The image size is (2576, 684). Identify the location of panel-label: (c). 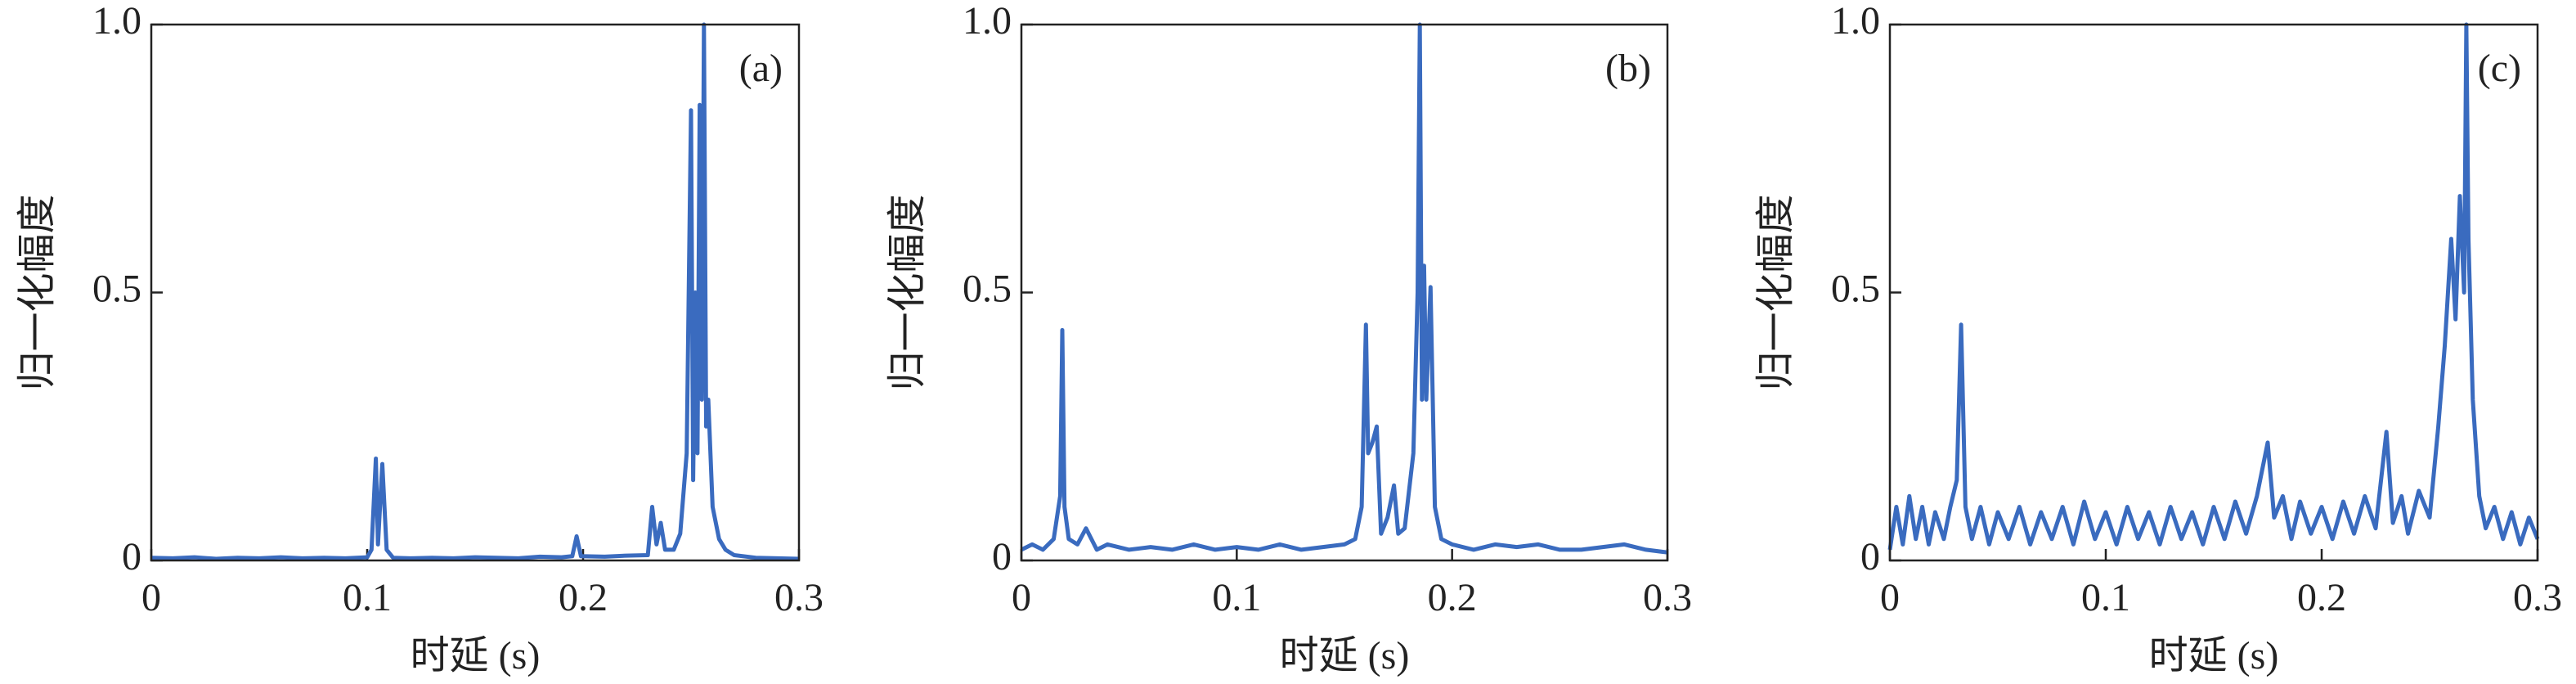
(2499, 69).